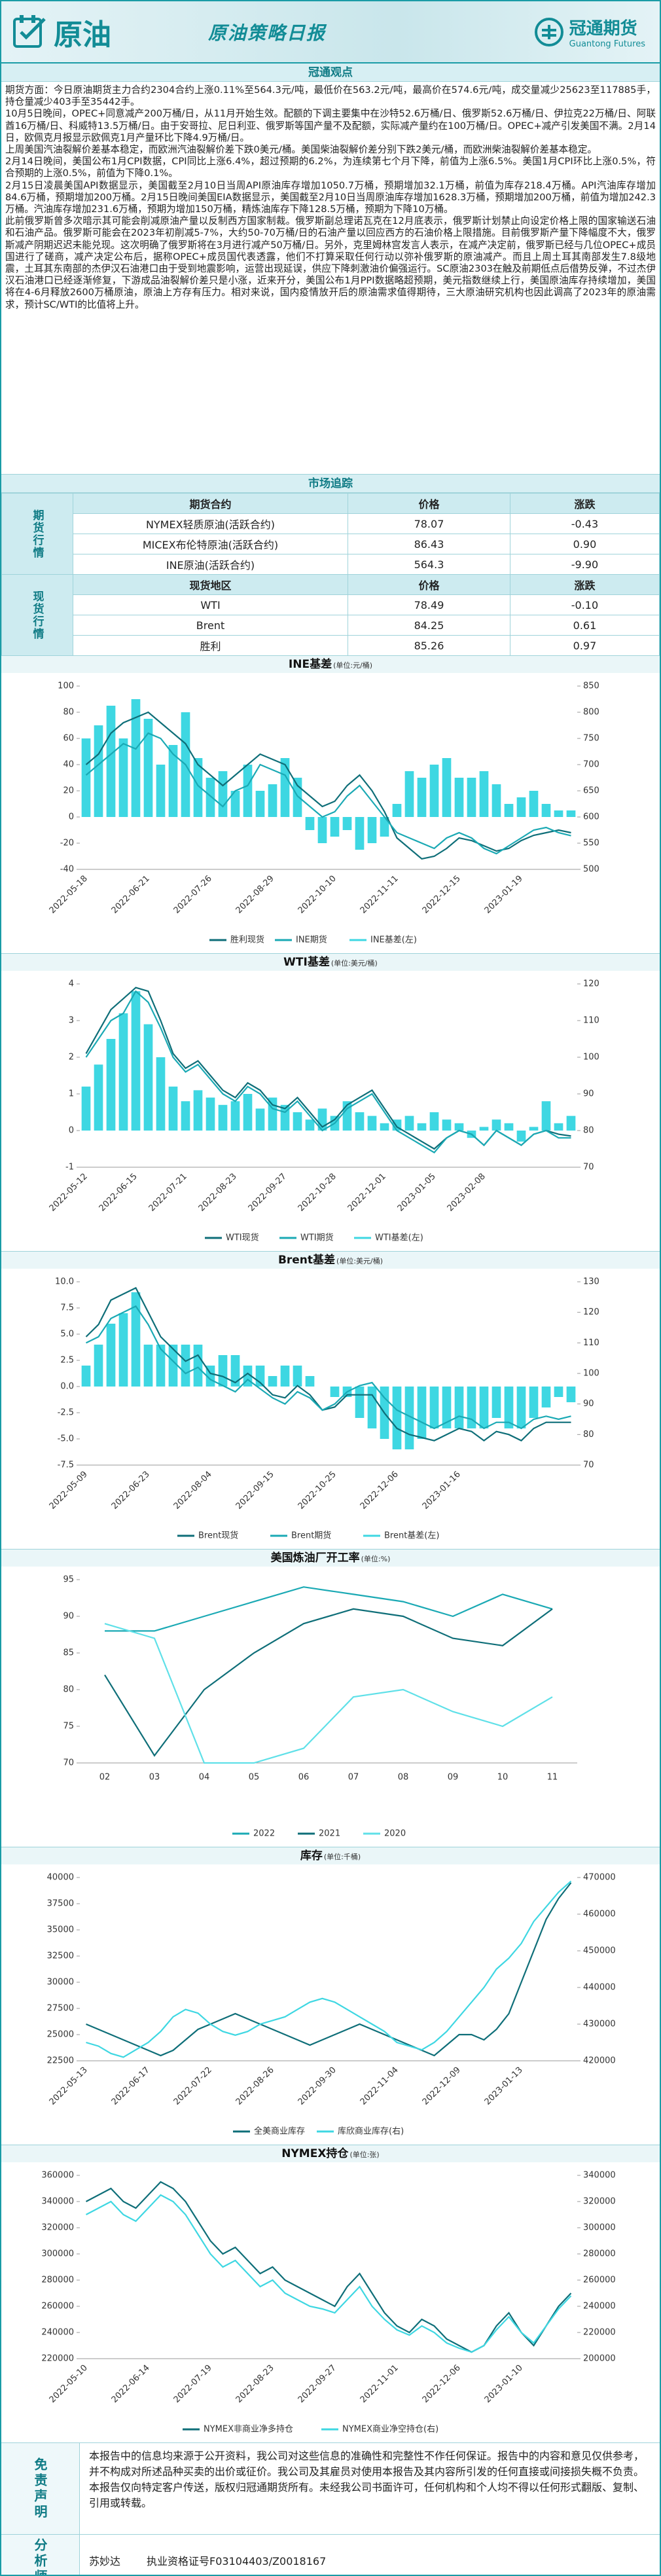 This screenshot has width=661, height=2576. I want to click on header-row: 期货行情 期货合约 价格 涨跌, so click(330, 534).